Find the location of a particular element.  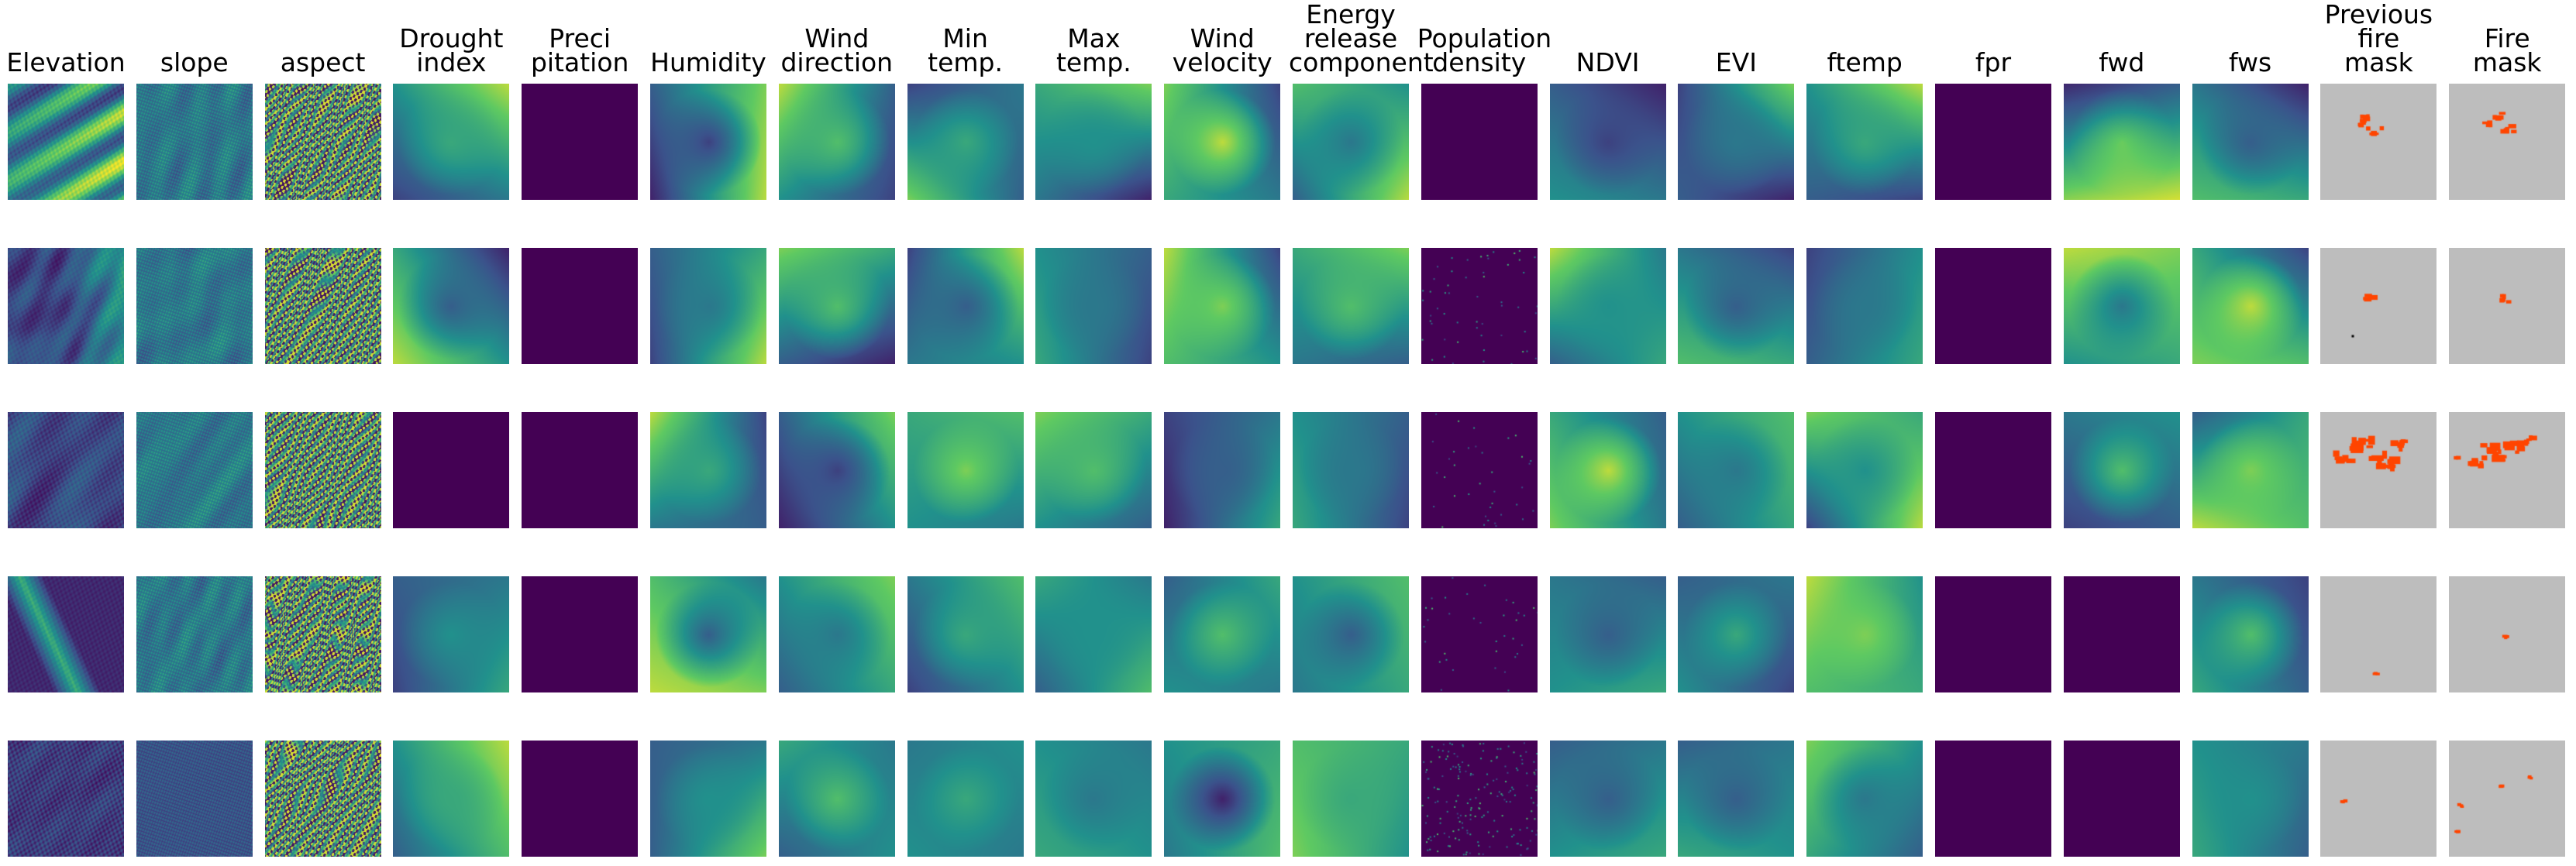

tile-elevation-row1 is located at coordinates (66, 142).